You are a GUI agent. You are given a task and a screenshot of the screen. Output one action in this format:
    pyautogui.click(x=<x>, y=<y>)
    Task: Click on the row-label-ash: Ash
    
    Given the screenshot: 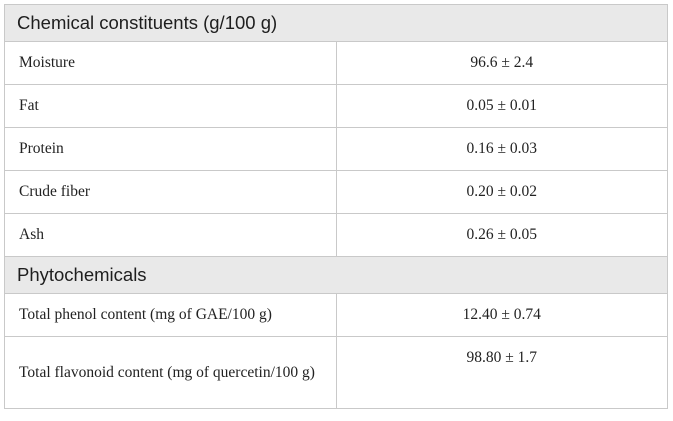 What is the action you would take?
    pyautogui.click(x=170, y=235)
    